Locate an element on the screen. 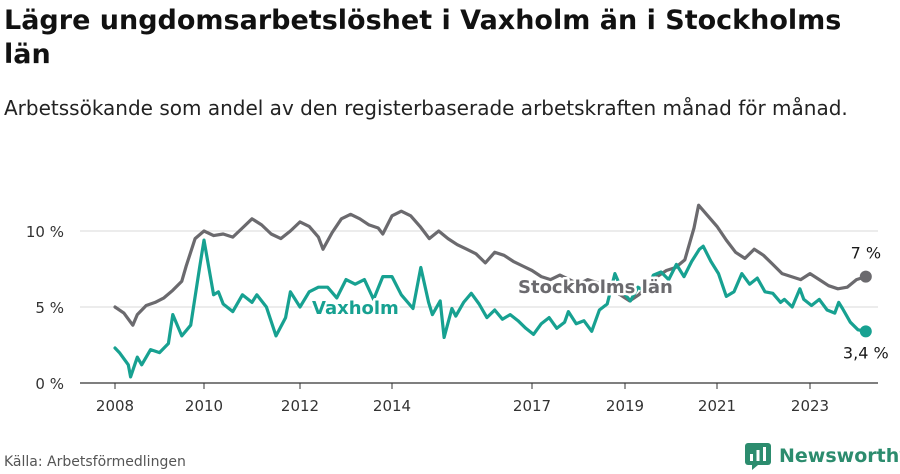 This screenshot has width=900, height=474. y-tick-label: 10 % is located at coordinates (45, 232).